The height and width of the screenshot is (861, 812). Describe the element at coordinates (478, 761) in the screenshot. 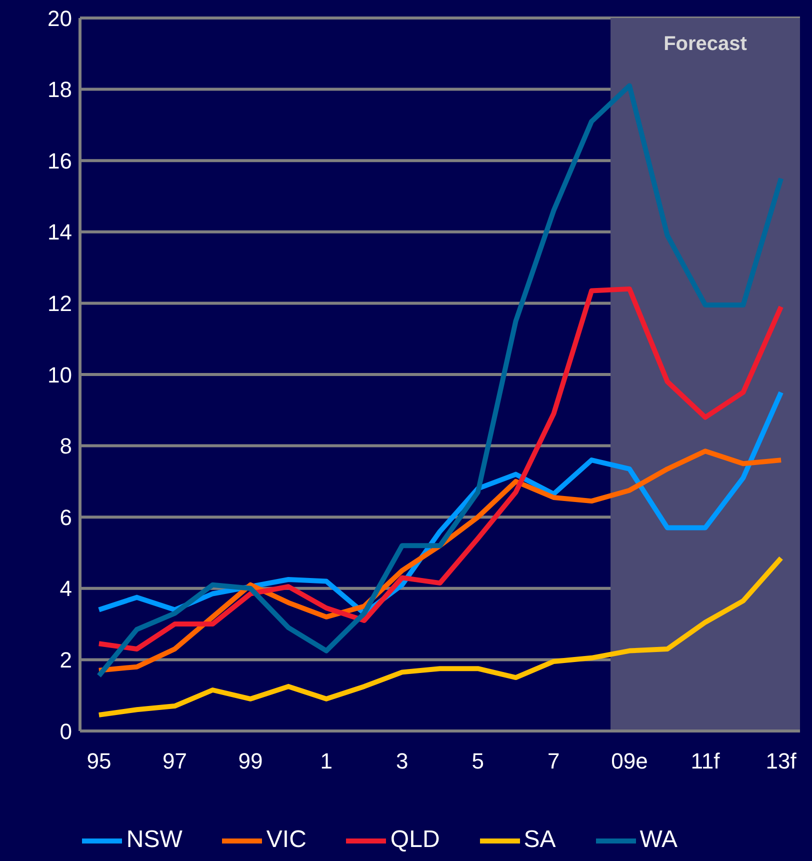

I see `x-tick-label: 5` at that location.